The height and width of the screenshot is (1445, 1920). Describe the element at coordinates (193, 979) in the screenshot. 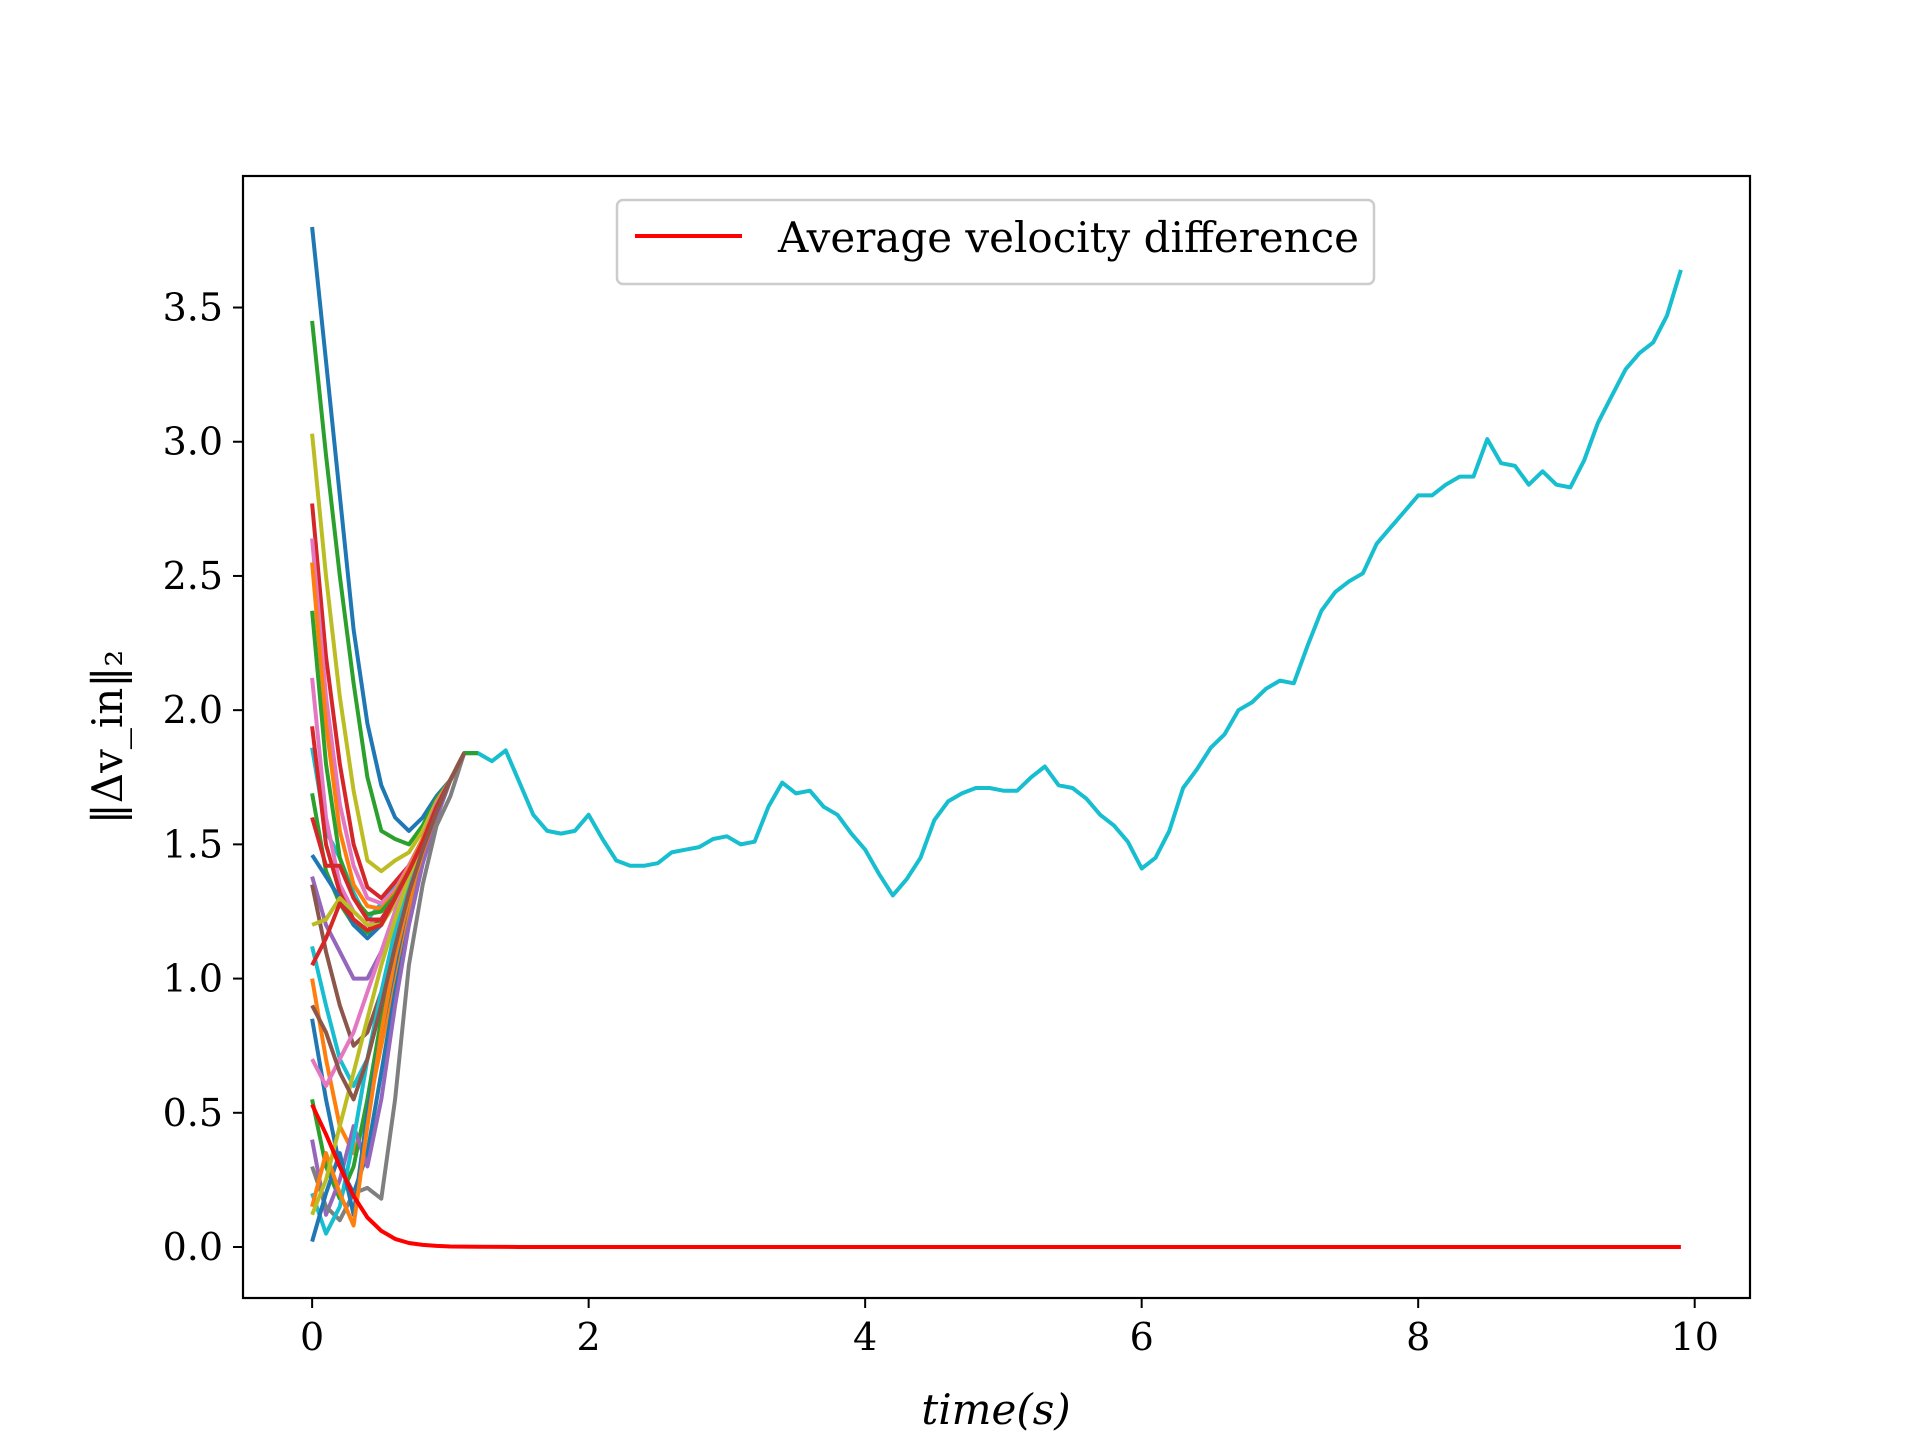

I see `y-tick-label: 1.0` at that location.